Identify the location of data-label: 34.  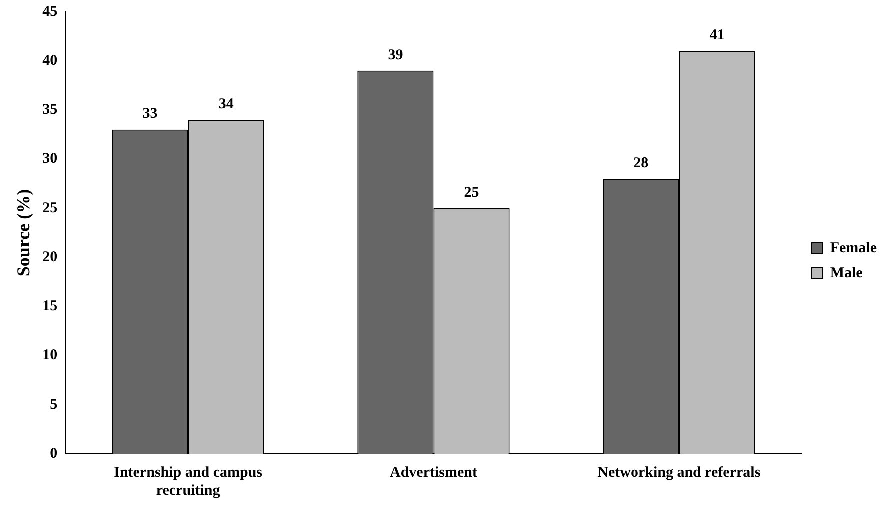
(226, 104).